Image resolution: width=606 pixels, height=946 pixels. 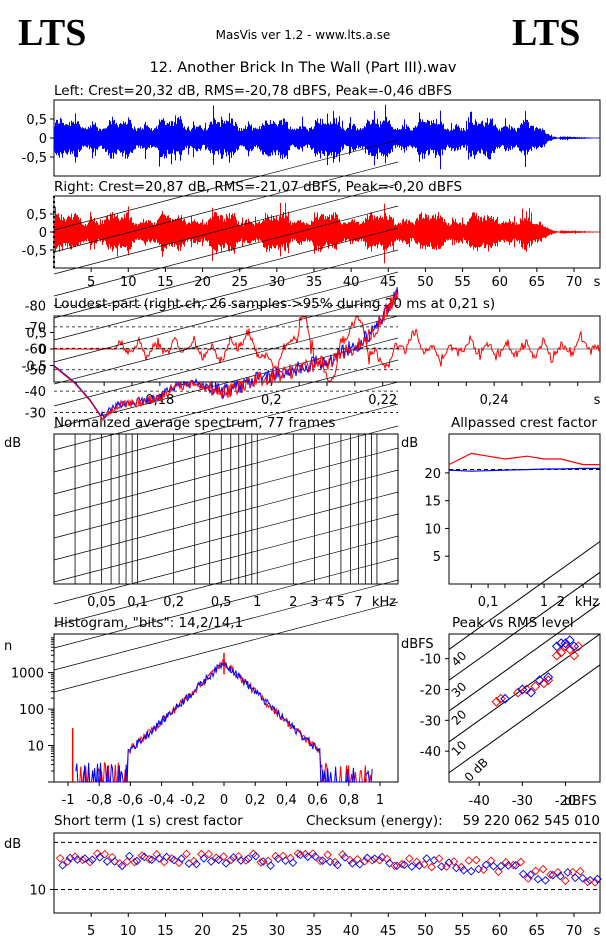 I want to click on pvr-frame, so click(x=524, y=708).